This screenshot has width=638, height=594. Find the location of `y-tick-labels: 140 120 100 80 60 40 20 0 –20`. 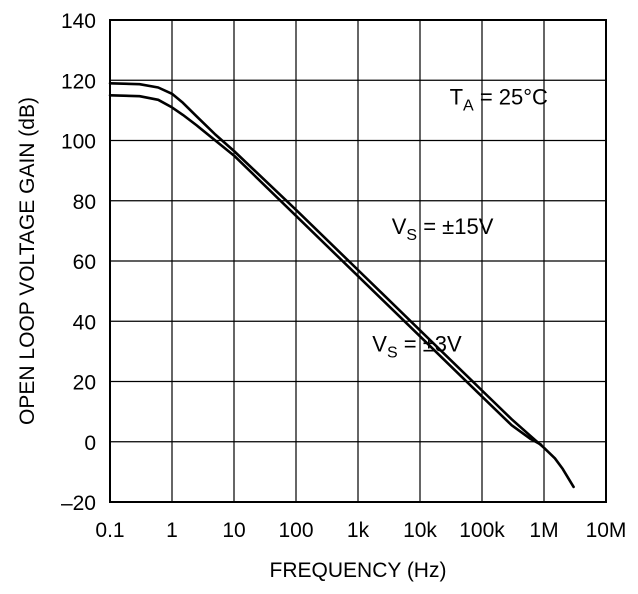

y-tick-labels: 140 120 100 80 60 40 20 0 –20 is located at coordinates (78, 262).